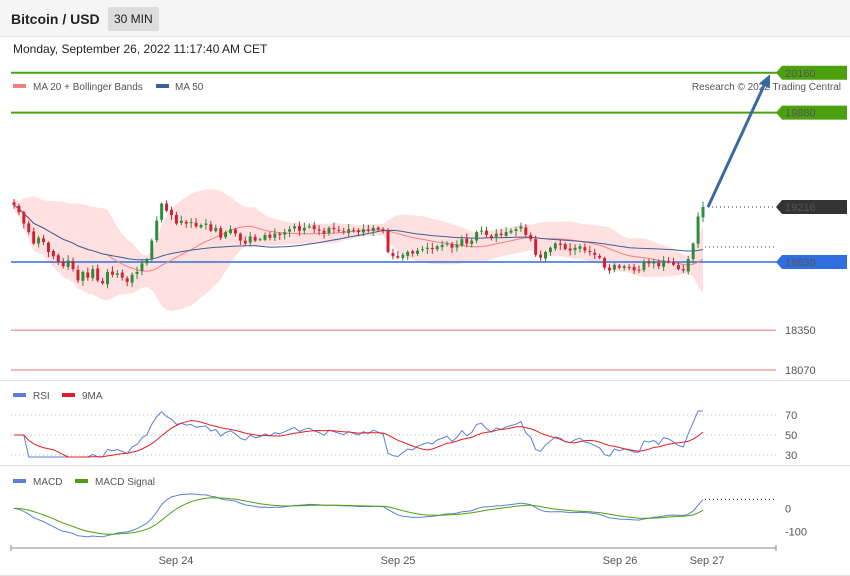 The width and height of the screenshot is (850, 576). What do you see at coordinates (800, 114) in the screenshot?
I see `level-label-19880: 19880` at bounding box center [800, 114].